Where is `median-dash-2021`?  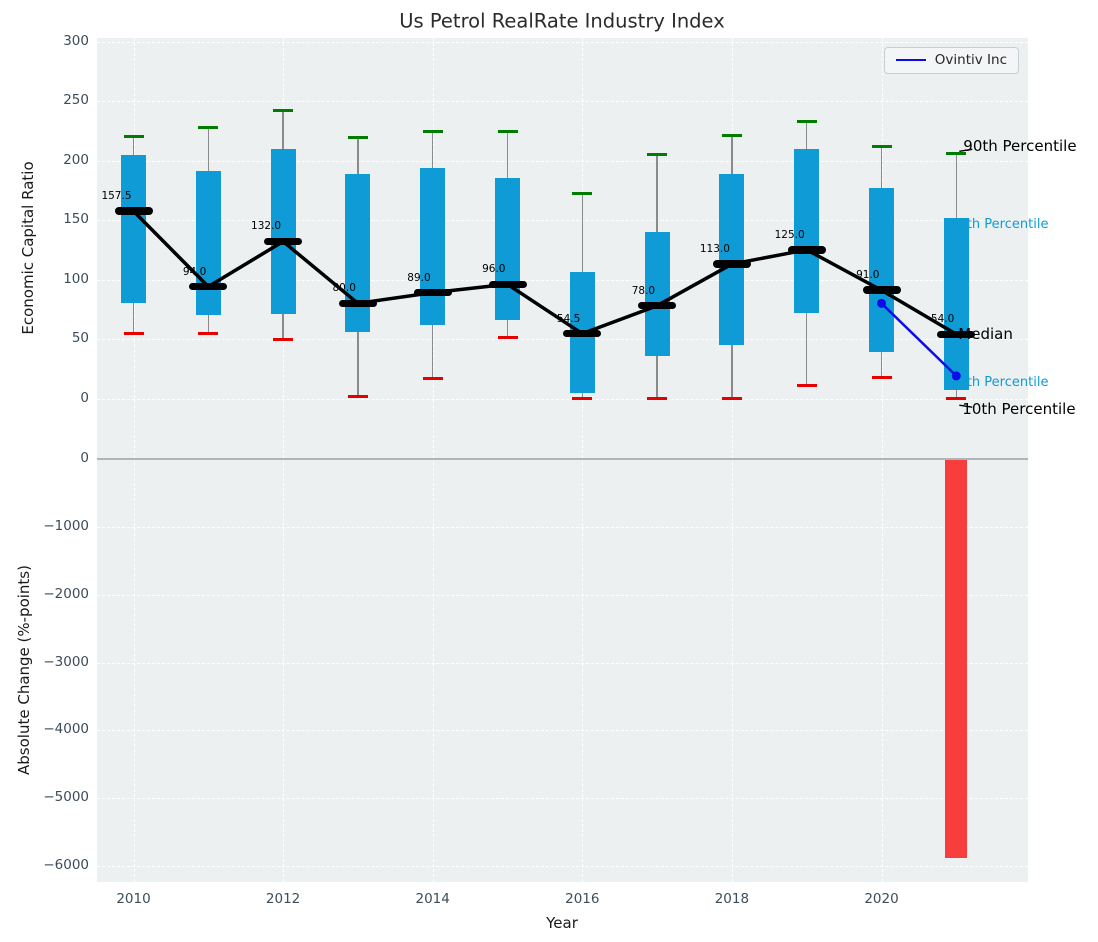 median-dash-2021 is located at coordinates (956, 334).